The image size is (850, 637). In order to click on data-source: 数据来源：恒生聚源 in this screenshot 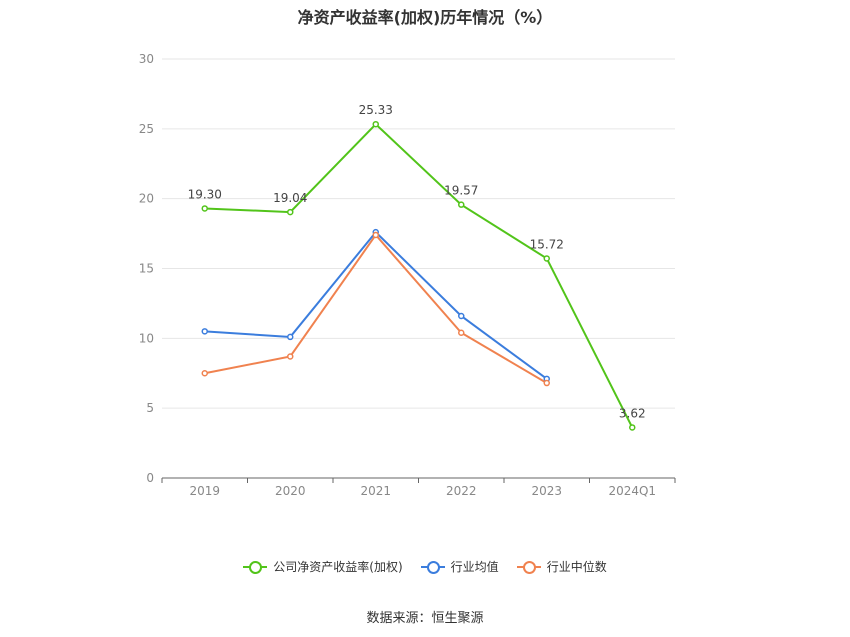, I will do `click(425, 618)`.